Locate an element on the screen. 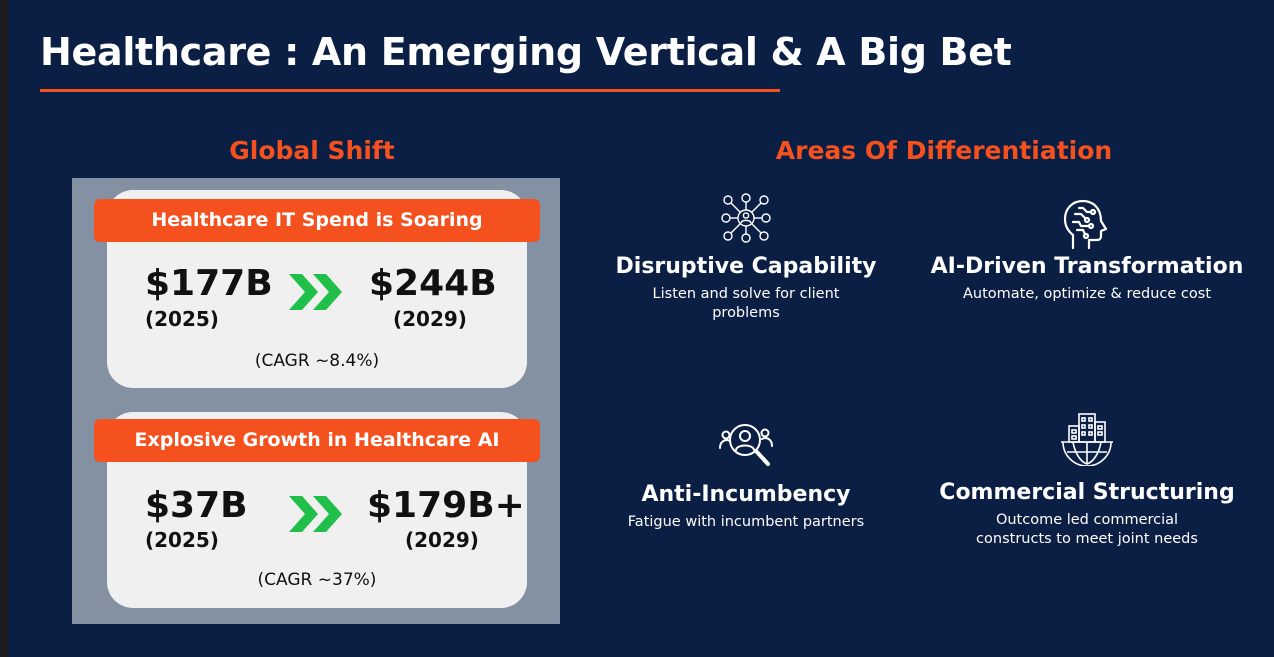 The width and height of the screenshot is (1274, 657). to-amount: $244B is located at coordinates (433, 283).